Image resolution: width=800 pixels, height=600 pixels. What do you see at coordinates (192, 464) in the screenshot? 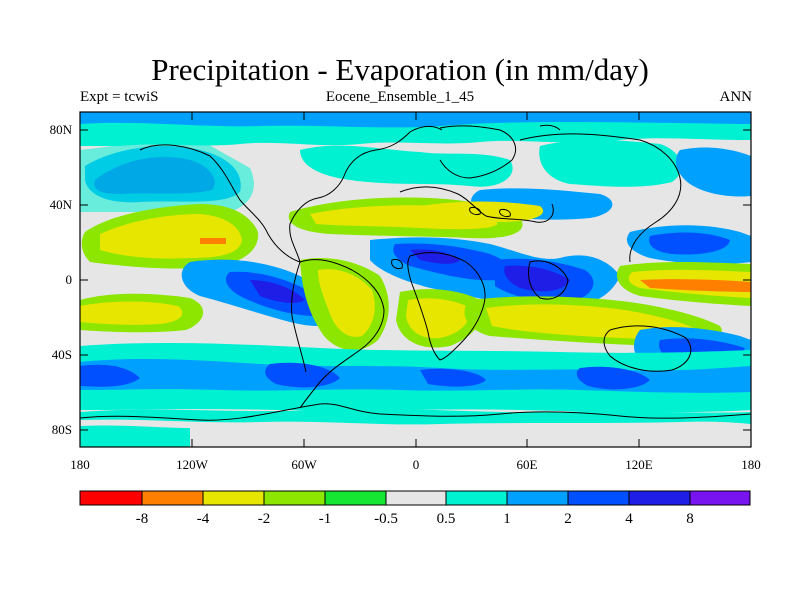
I see `x-tick-120w: 120W` at bounding box center [192, 464].